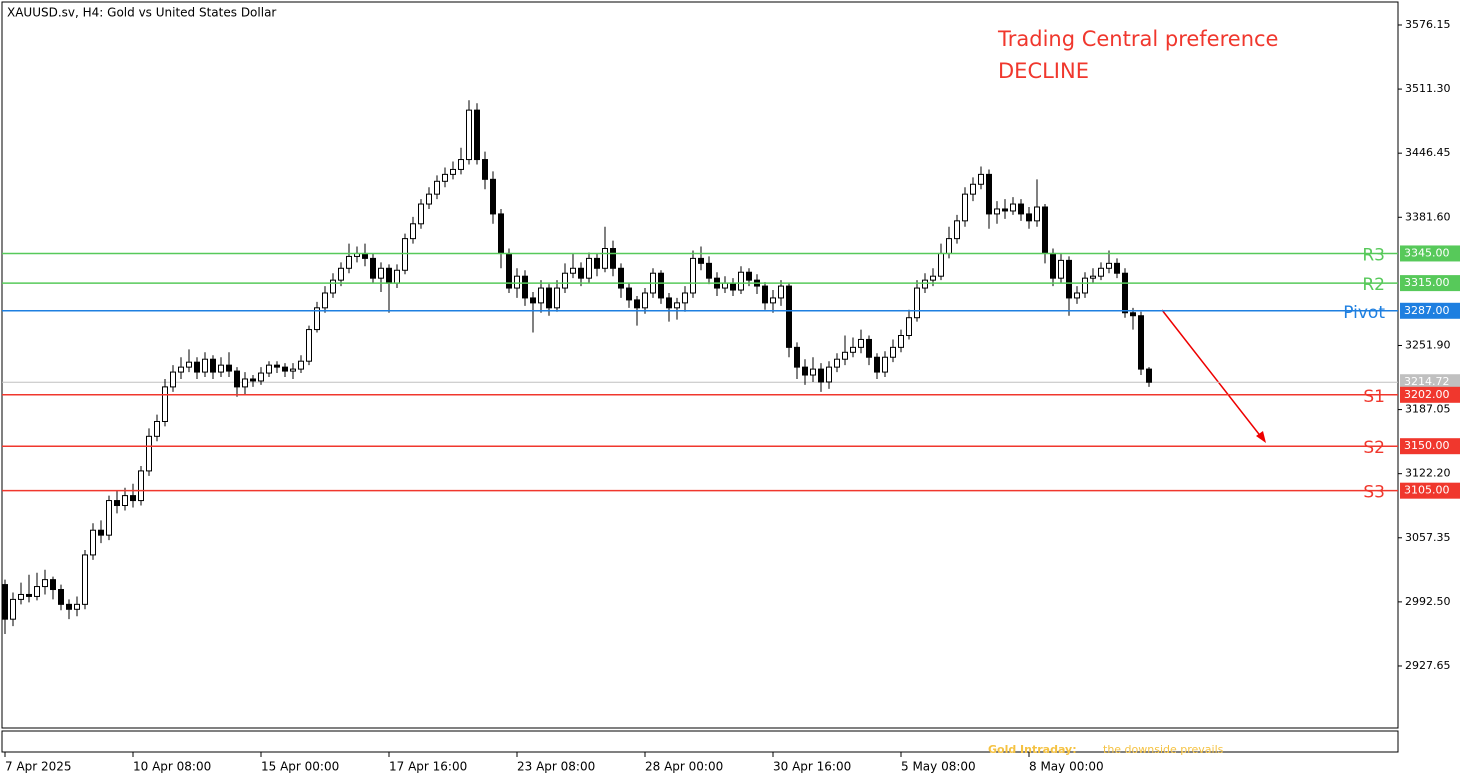 The image size is (1476, 780). Describe the element at coordinates (938, 767) in the screenshot. I see `x-tick-label: 5 May 08:00` at that location.